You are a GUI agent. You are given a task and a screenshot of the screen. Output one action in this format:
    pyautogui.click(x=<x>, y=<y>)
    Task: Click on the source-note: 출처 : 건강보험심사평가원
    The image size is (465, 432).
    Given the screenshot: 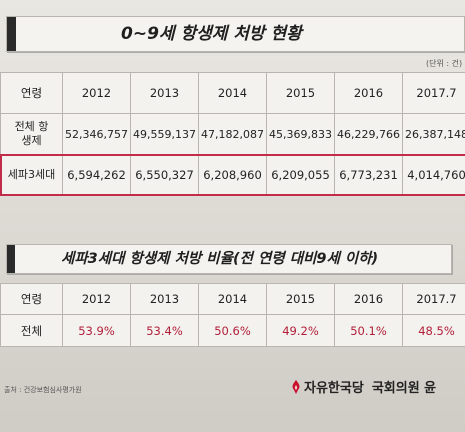 What is the action you would take?
    pyautogui.click(x=43, y=390)
    